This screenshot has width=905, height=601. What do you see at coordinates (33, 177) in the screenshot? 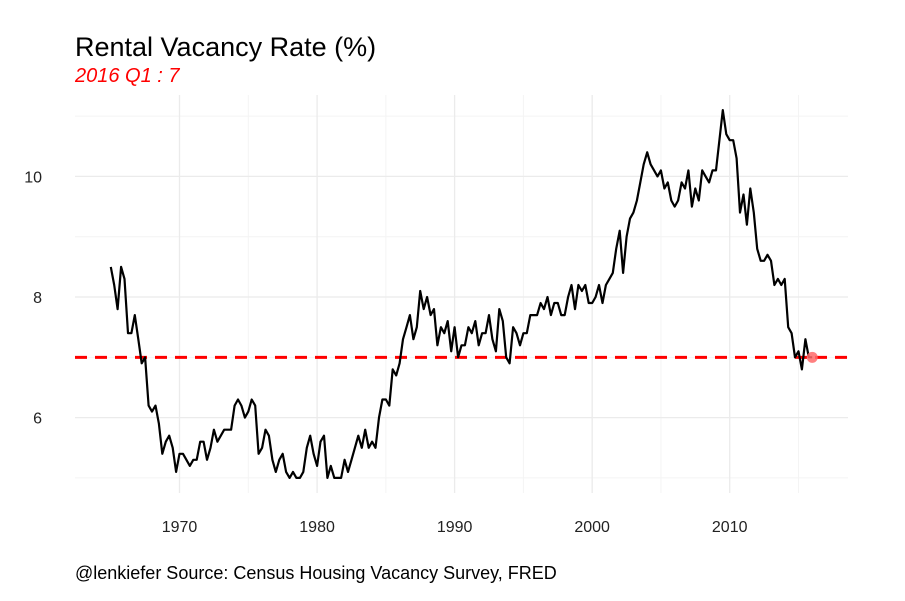
I see `y-tick-label: 10` at bounding box center [33, 177].